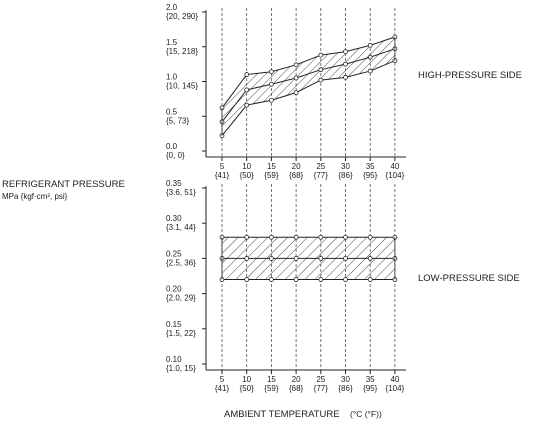 The height and width of the screenshot is (421, 533). What do you see at coordinates (182, 16) in the screenshot?
I see `high-y-tick-label-alt: {20, 290}` at bounding box center [182, 16].